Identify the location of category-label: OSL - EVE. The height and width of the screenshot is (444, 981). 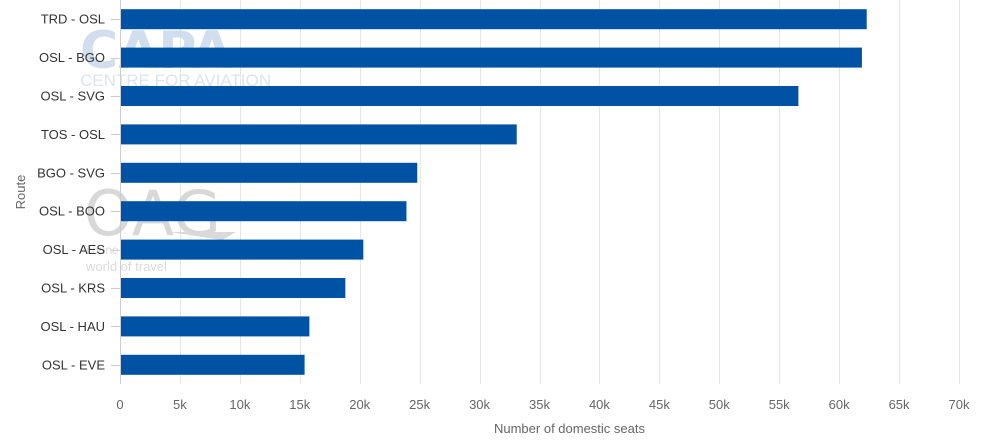
(73, 364).